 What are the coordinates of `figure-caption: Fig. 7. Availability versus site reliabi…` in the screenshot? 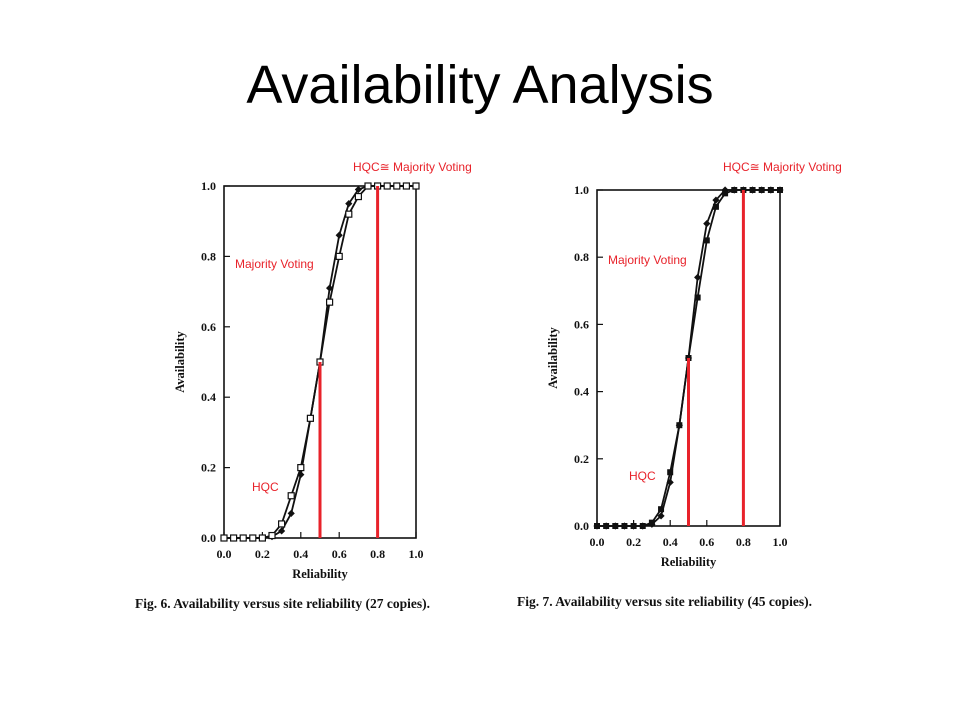 It's located at (664, 601).